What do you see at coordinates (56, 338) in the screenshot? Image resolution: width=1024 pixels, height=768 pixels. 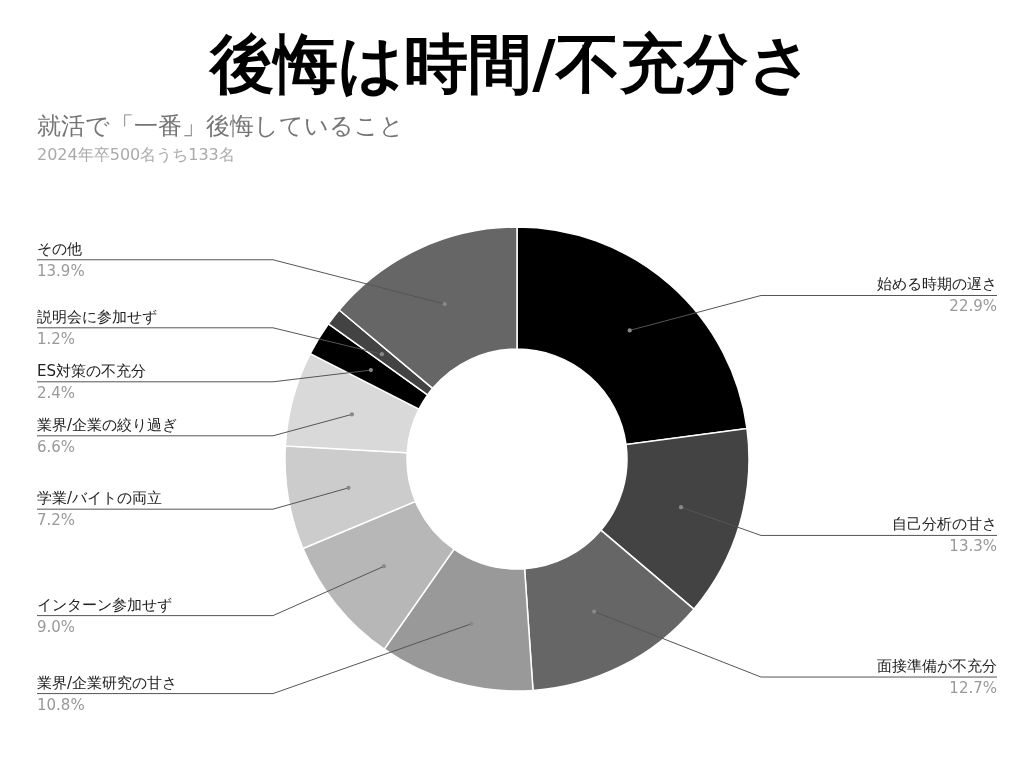 I see `data-label: 1.2%` at bounding box center [56, 338].